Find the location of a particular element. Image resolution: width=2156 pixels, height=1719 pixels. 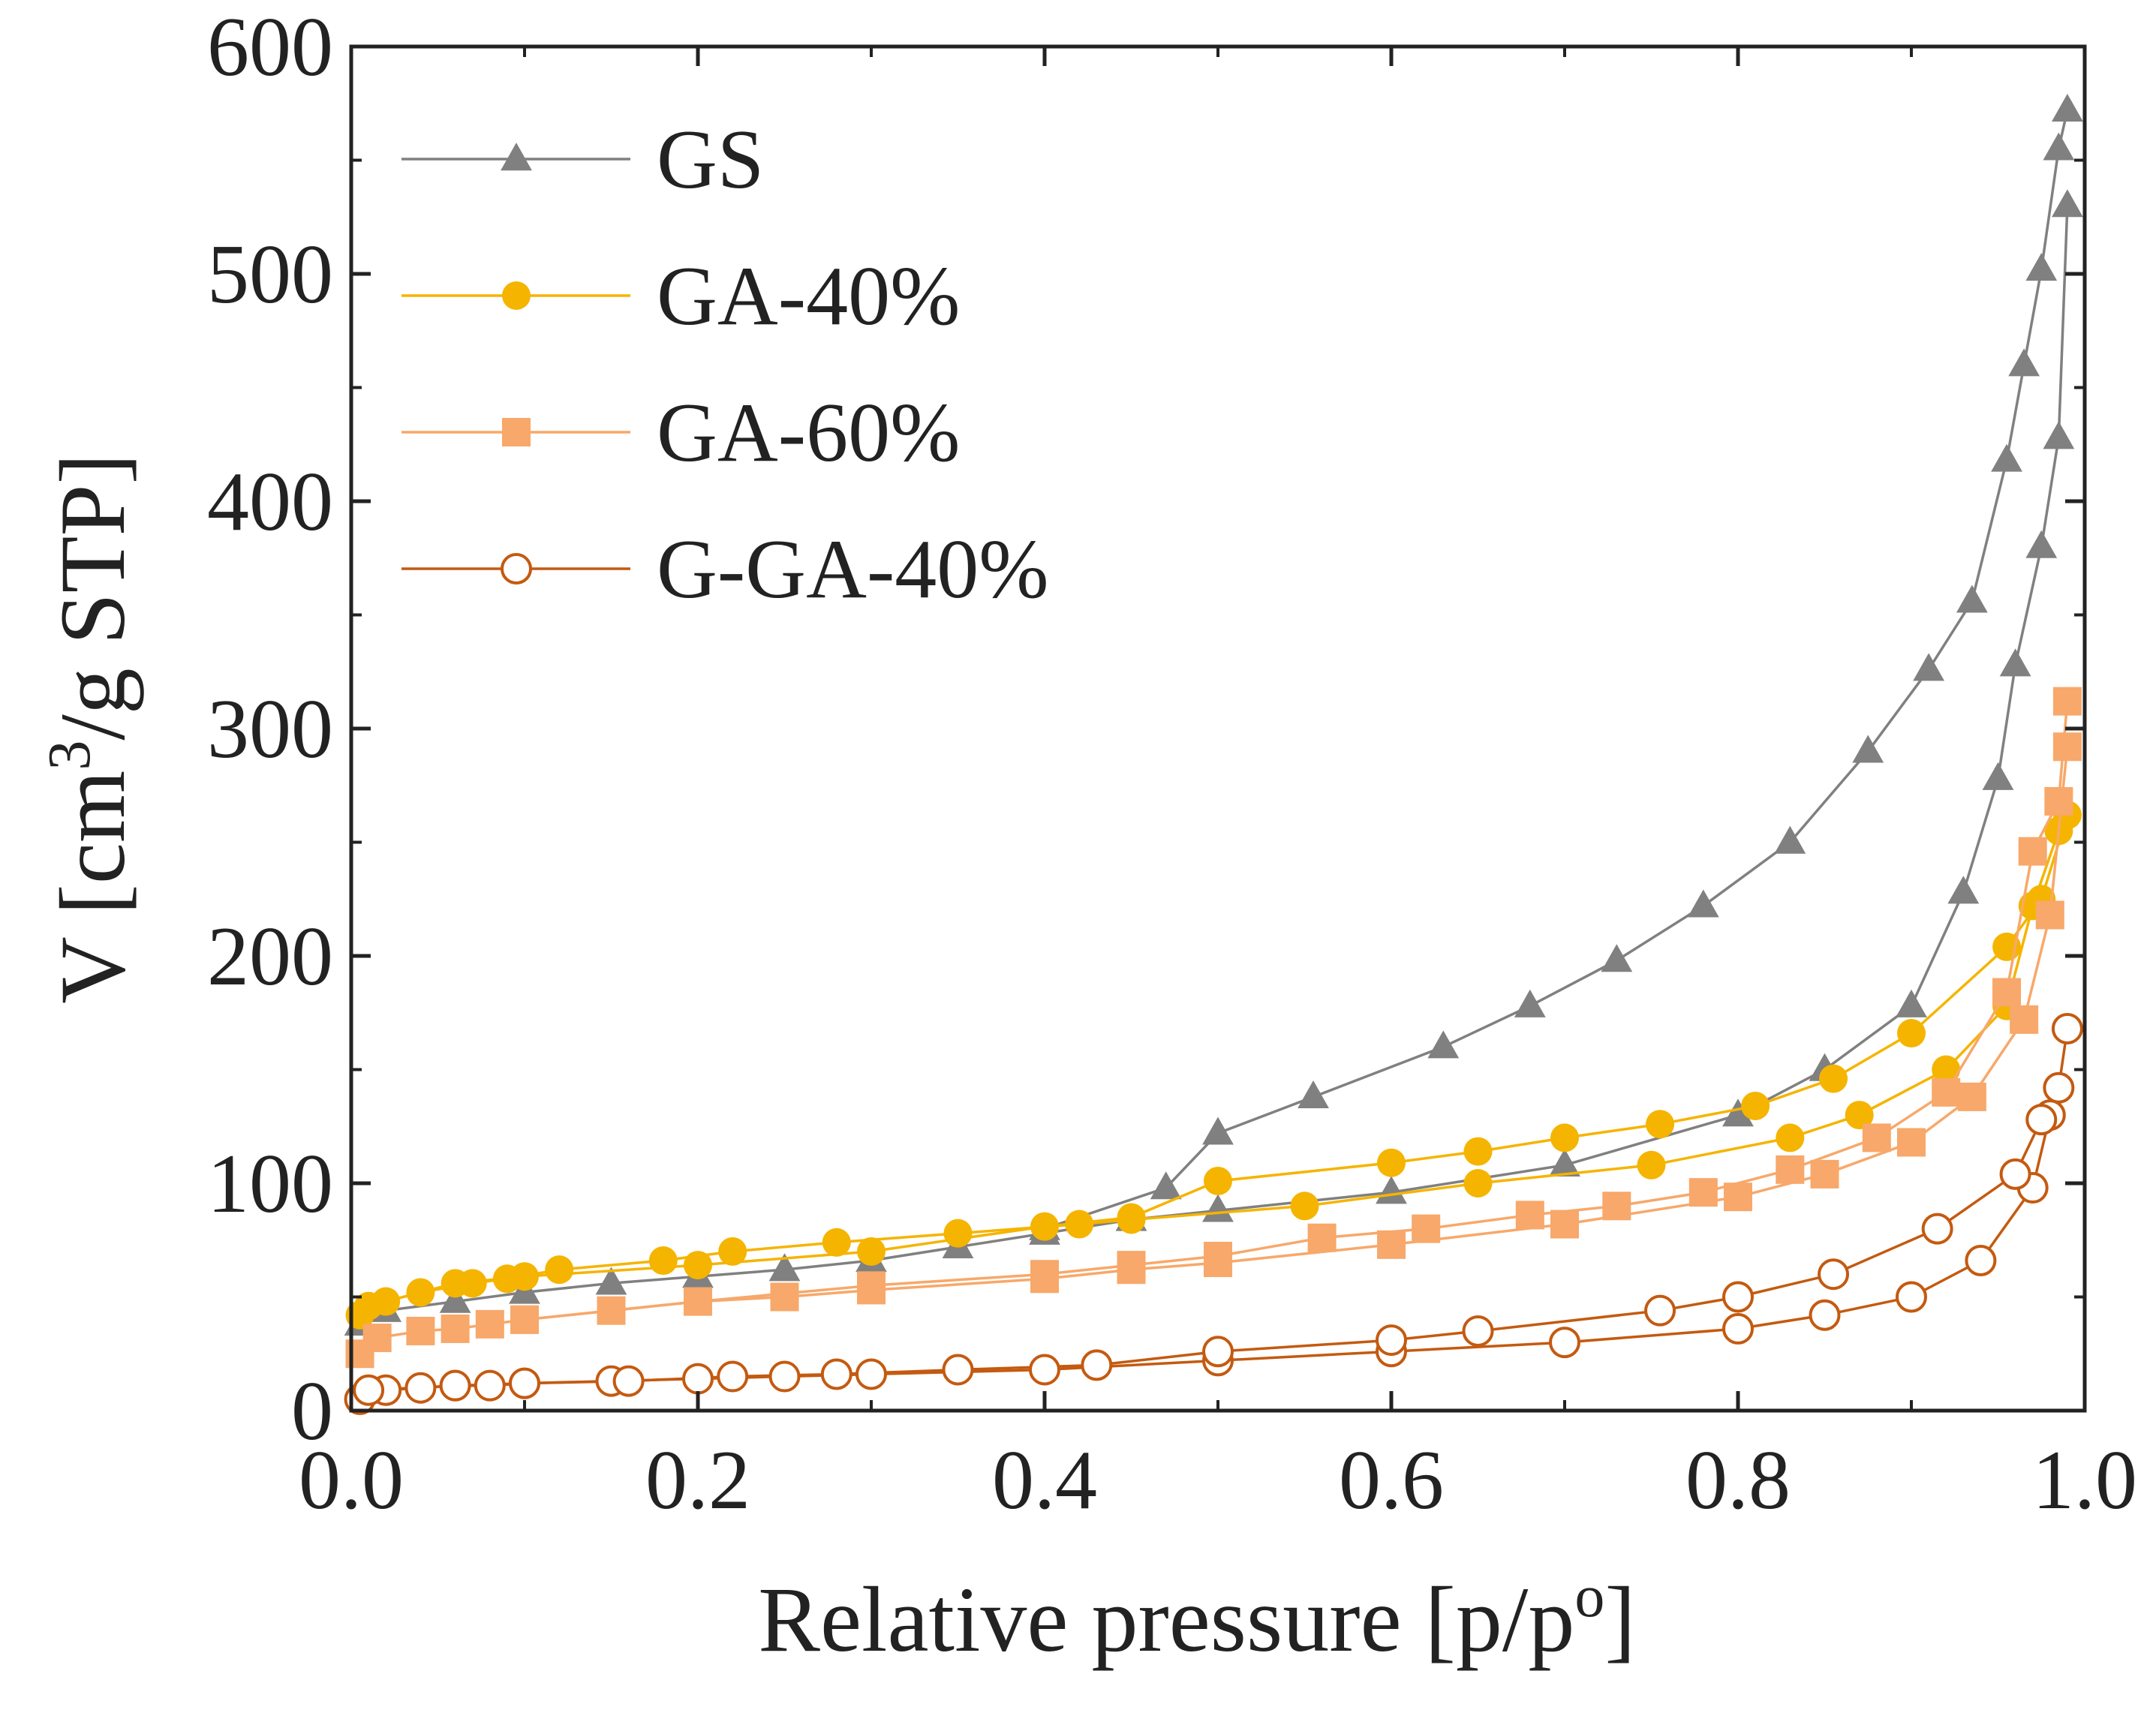

y-tick-label: 200 is located at coordinates (270, 956).